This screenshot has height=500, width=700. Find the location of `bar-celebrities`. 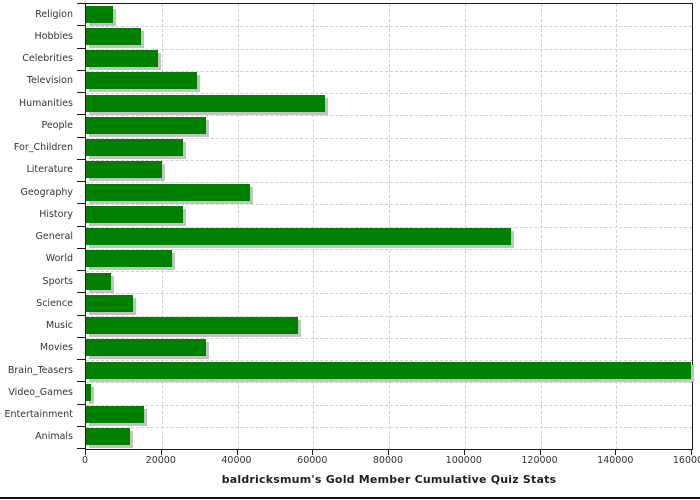

bar-celebrities is located at coordinates (122, 59).